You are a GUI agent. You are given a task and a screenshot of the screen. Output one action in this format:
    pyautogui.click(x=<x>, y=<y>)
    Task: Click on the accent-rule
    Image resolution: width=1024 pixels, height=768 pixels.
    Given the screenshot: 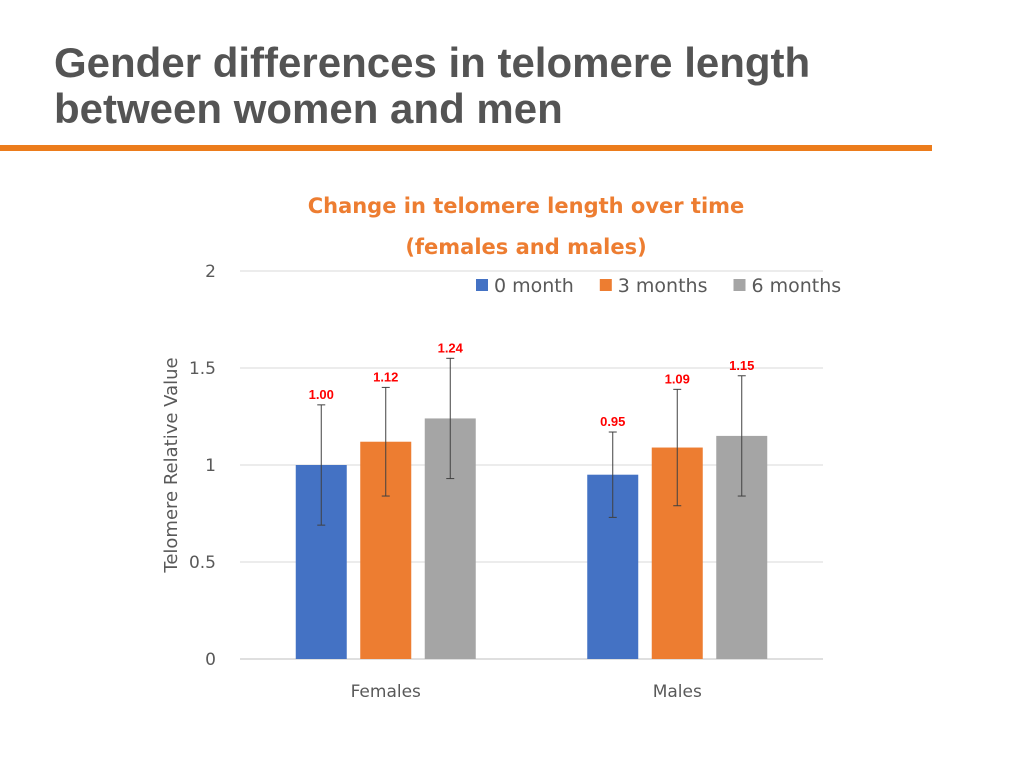 What is the action you would take?
    pyautogui.click(x=466, y=148)
    